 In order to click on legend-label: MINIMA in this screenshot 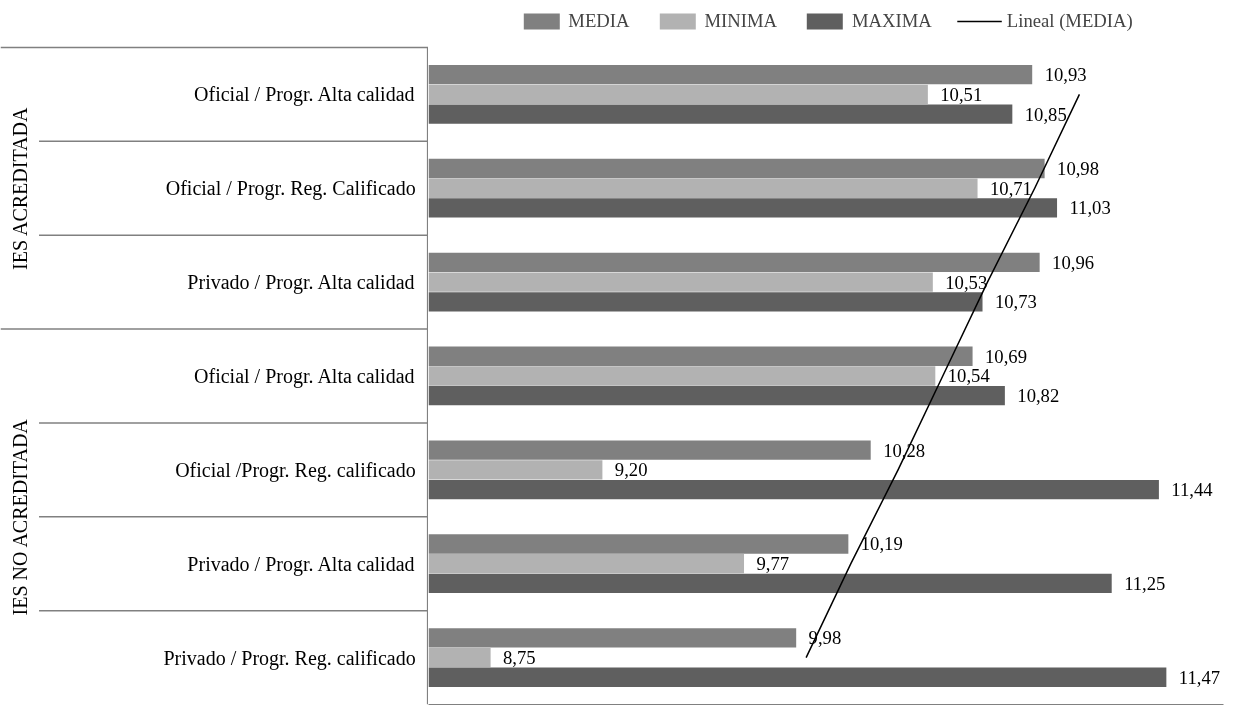, I will do `click(741, 21)`.